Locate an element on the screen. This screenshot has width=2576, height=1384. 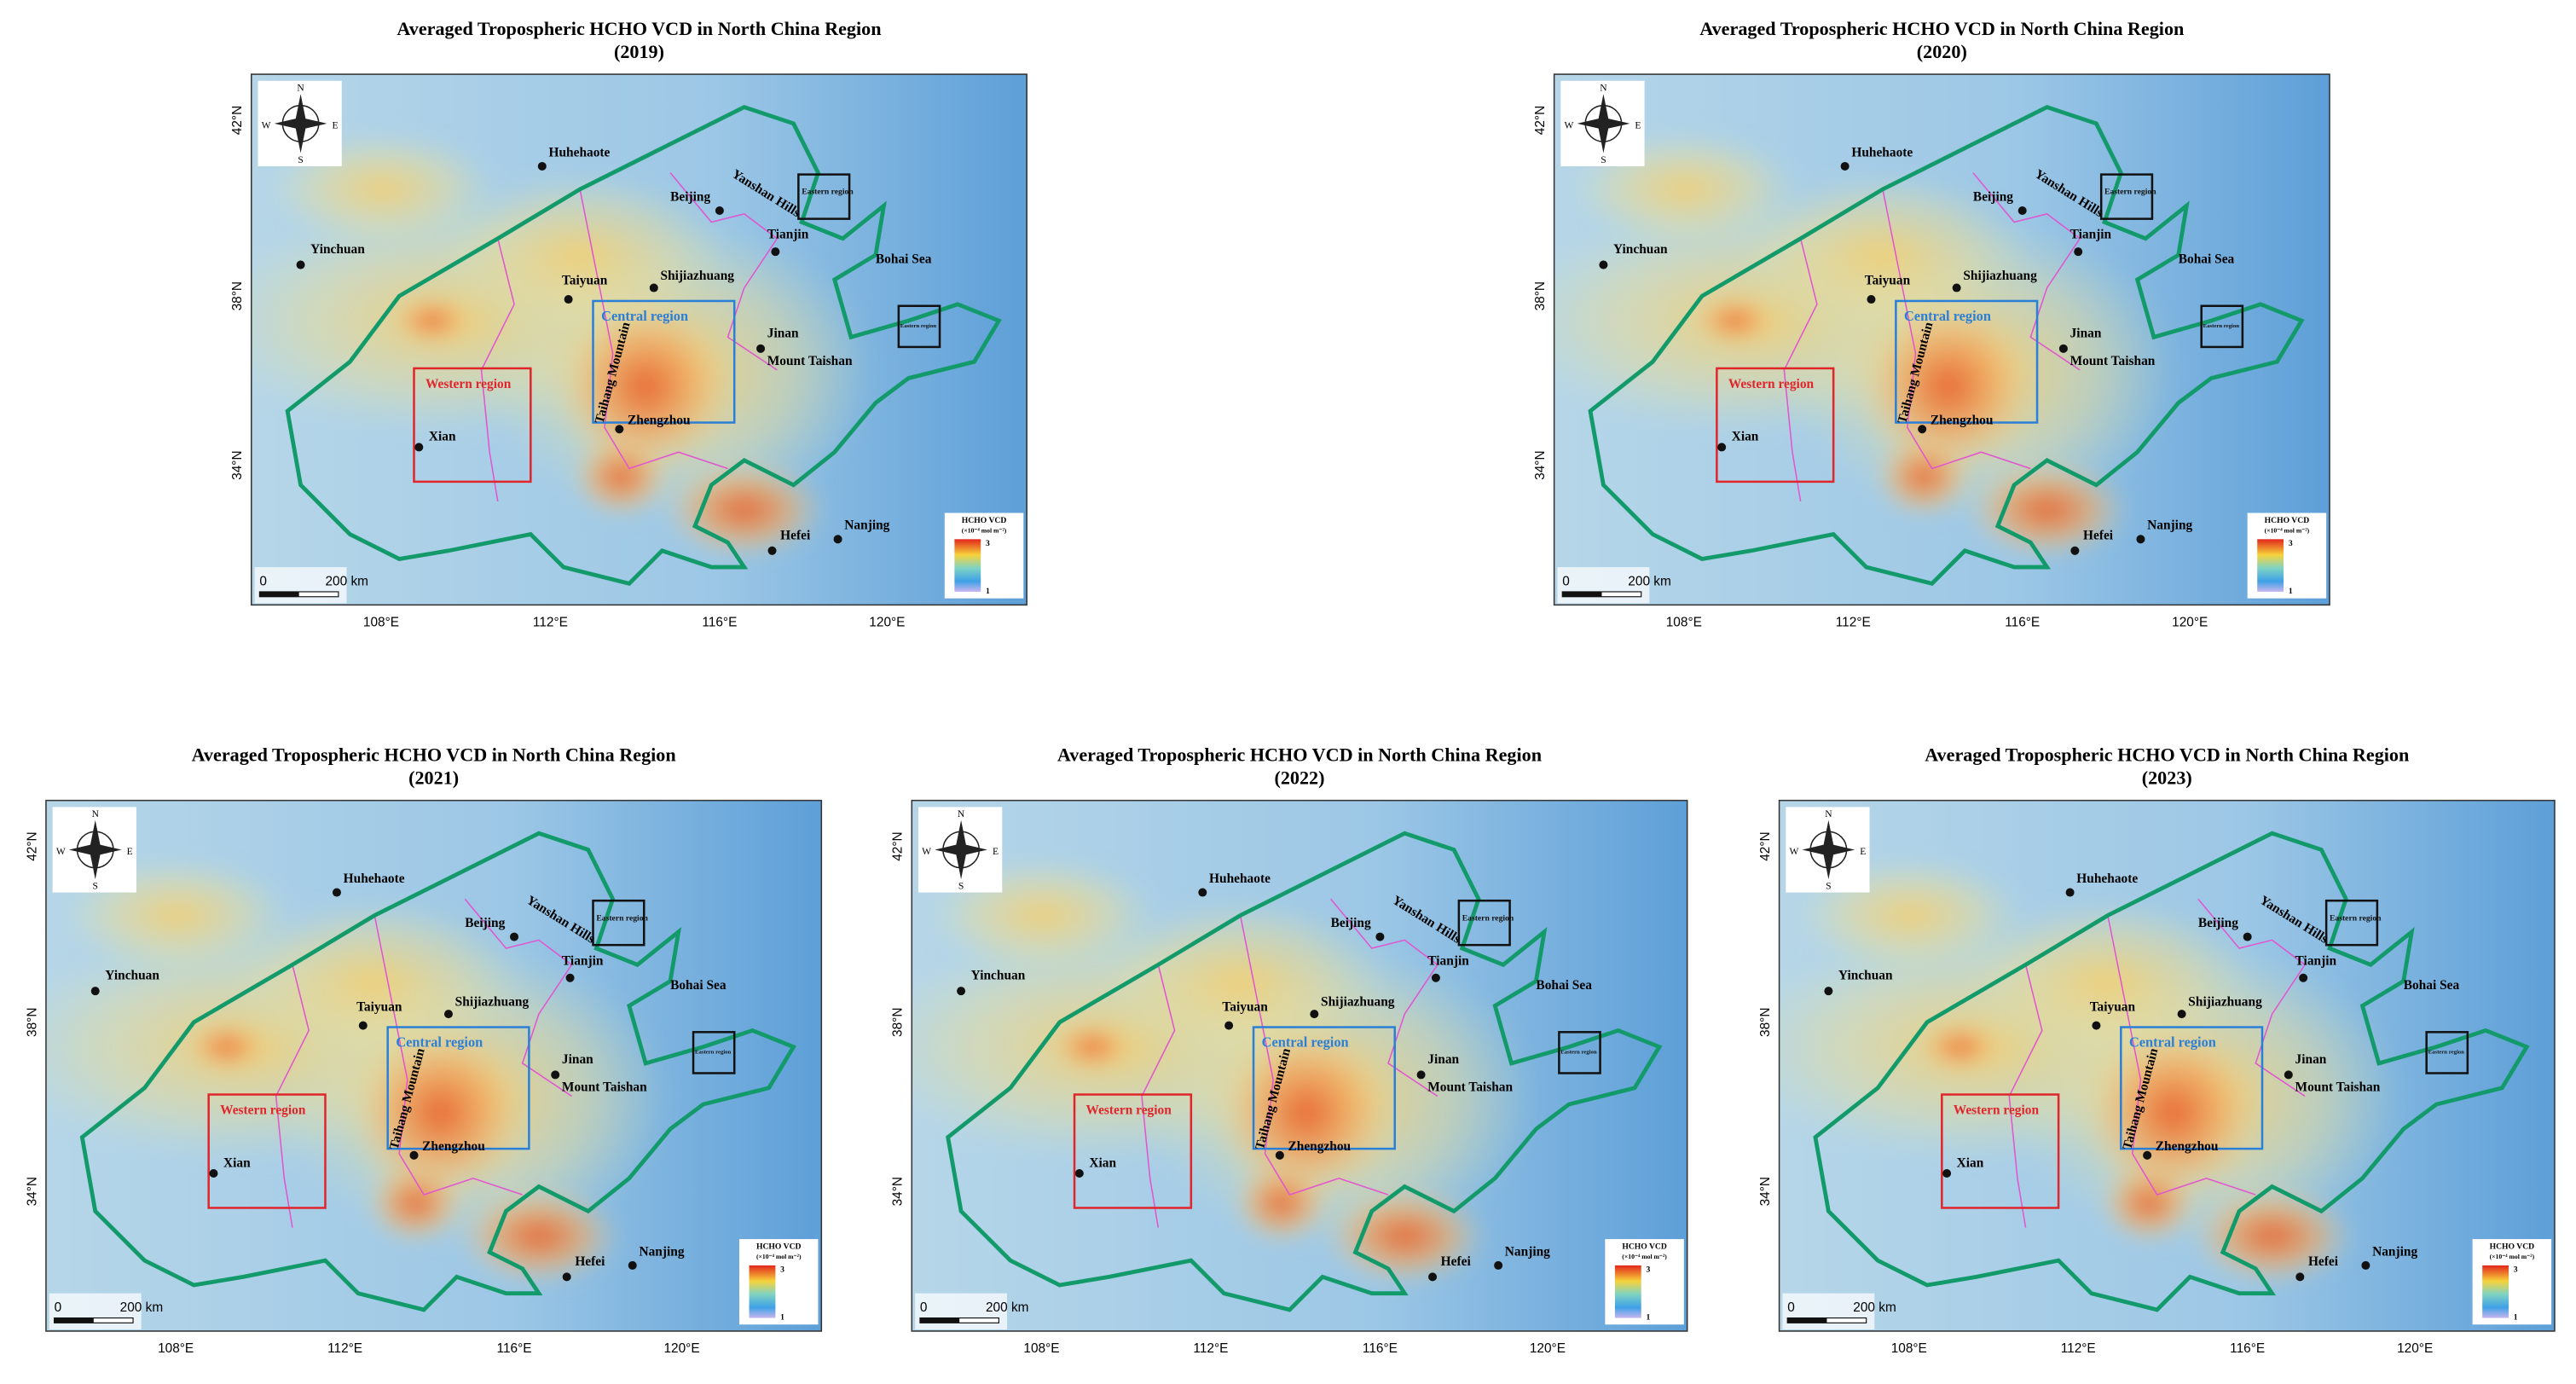
compass-letter: W is located at coordinates (926, 852).